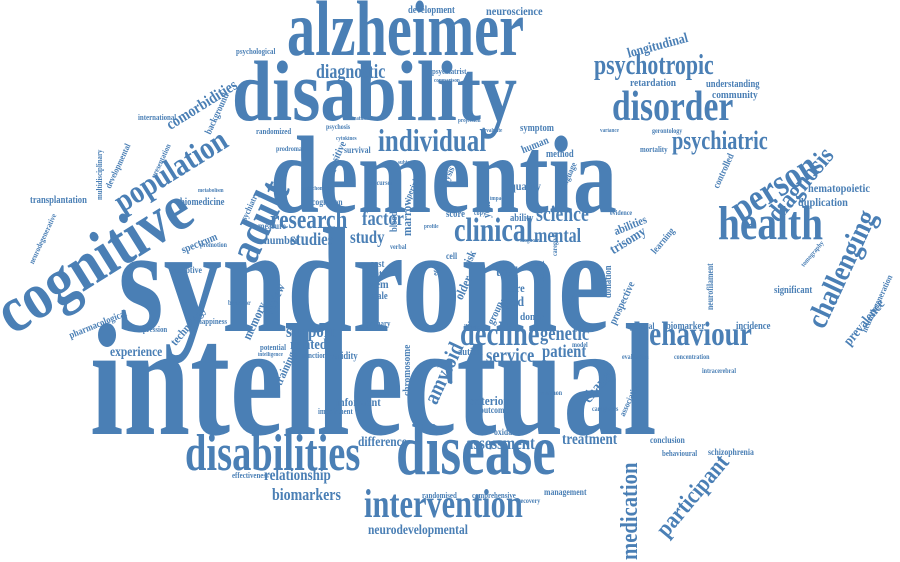 This screenshot has height=562, width=900. I want to click on word-behaviour: behaviour, so click(693, 334).